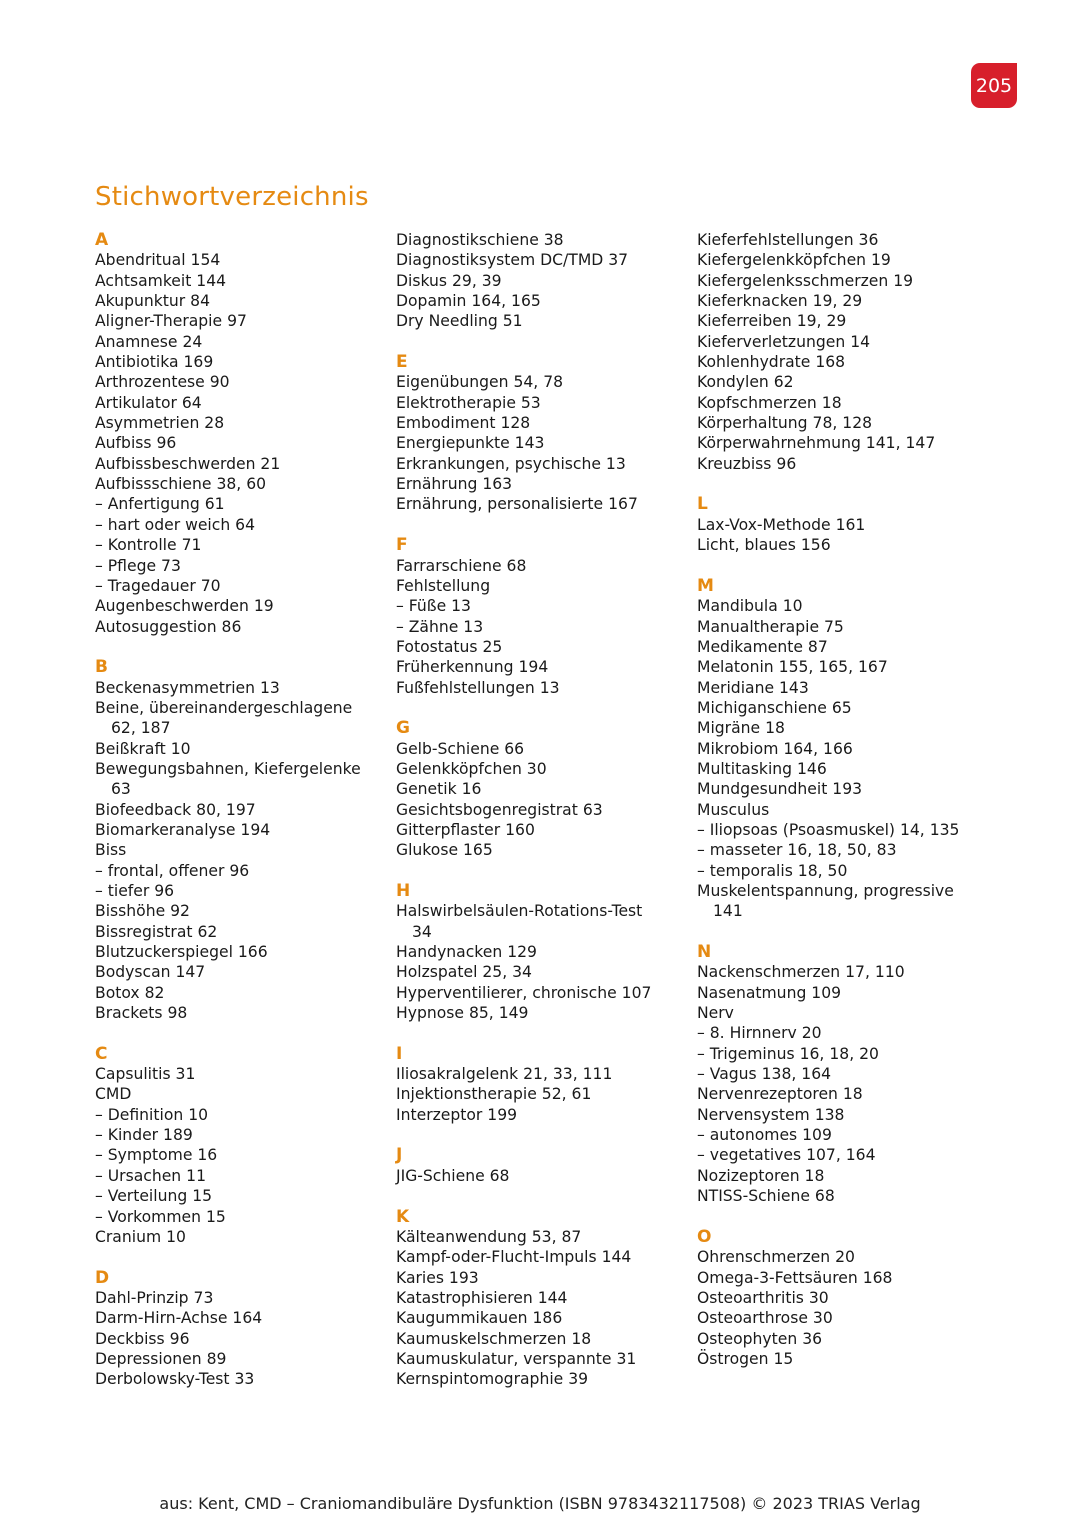 This screenshot has height=1524, width=1080. I want to click on section-letter: K, so click(403, 1216).